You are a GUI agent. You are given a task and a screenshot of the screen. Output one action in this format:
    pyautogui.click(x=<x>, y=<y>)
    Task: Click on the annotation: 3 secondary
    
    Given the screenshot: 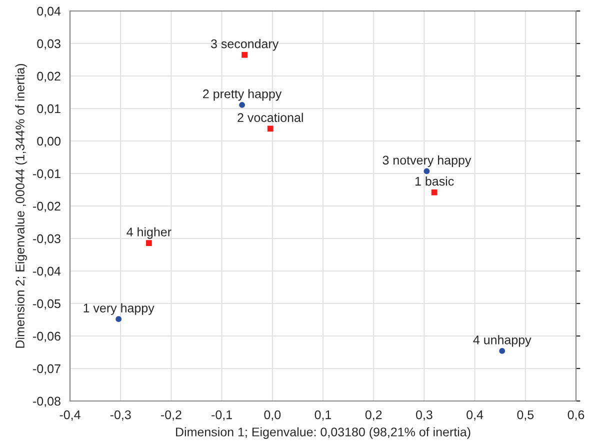 What is the action you would take?
    pyautogui.click(x=245, y=45)
    